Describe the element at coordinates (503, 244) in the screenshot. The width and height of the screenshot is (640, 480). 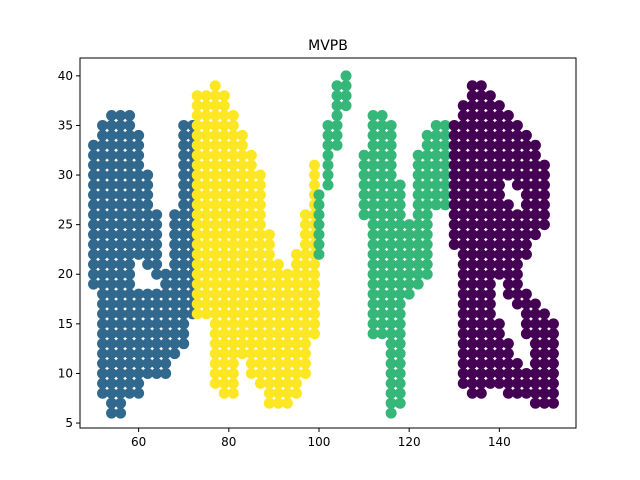
I see `series-b` at that location.